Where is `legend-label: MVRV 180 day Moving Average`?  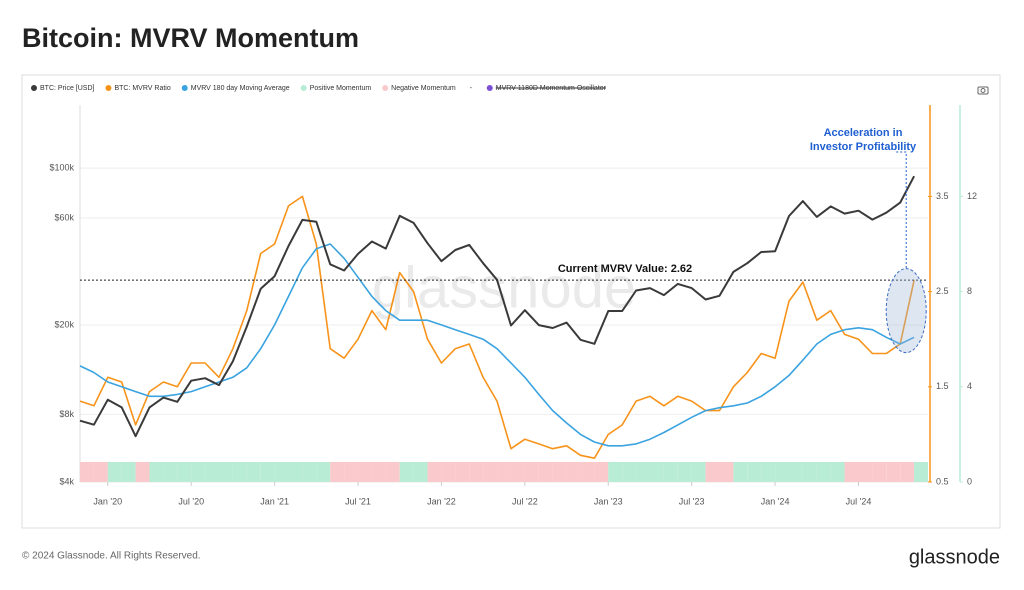 legend-label: MVRV 180 day Moving Average is located at coordinates (240, 88).